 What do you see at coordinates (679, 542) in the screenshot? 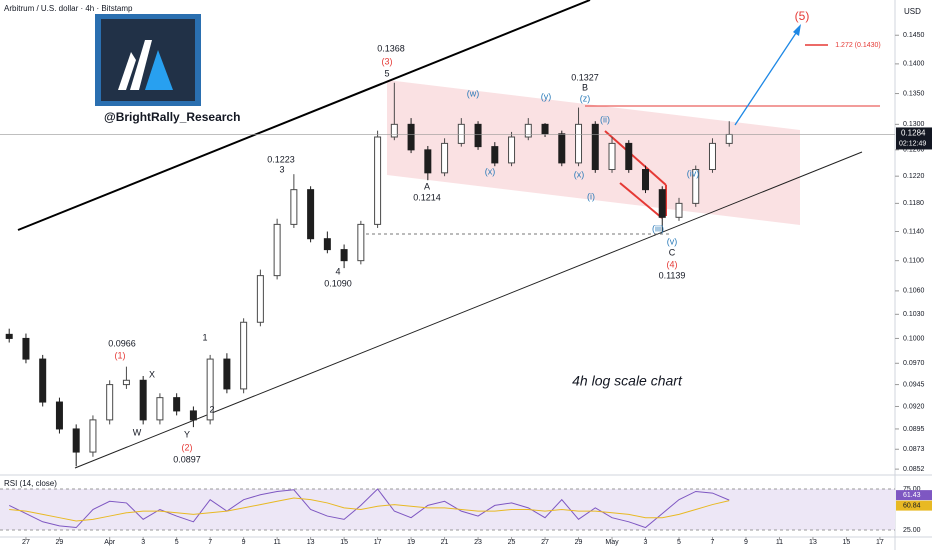
I see `x-tick-label: 5` at bounding box center [679, 542].